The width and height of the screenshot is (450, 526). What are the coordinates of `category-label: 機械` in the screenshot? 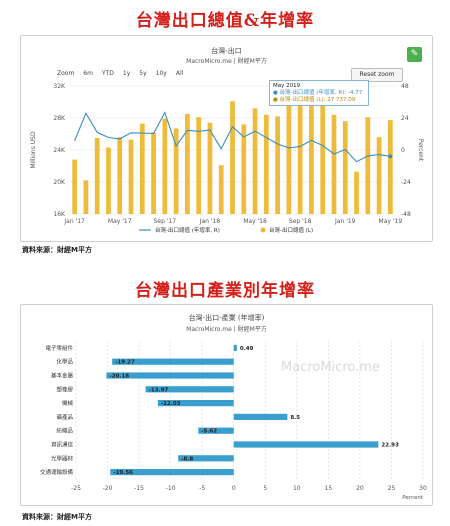 It's located at (68, 403).